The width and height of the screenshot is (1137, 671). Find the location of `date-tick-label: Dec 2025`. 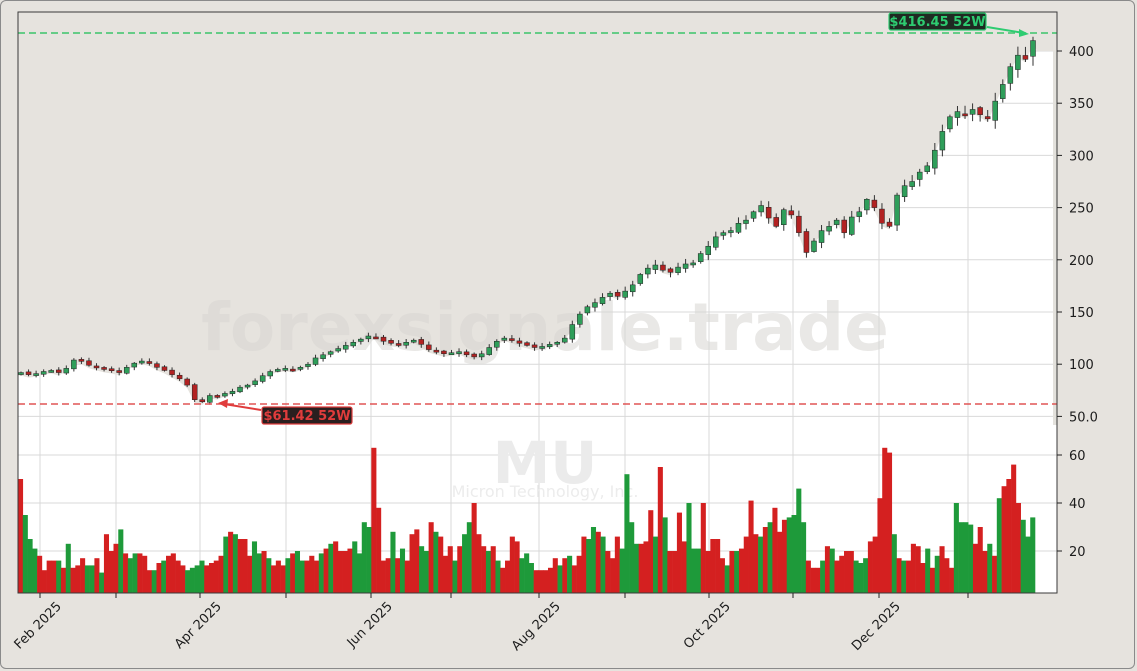

date-tick-label: Dec 2025 is located at coordinates (876, 626).